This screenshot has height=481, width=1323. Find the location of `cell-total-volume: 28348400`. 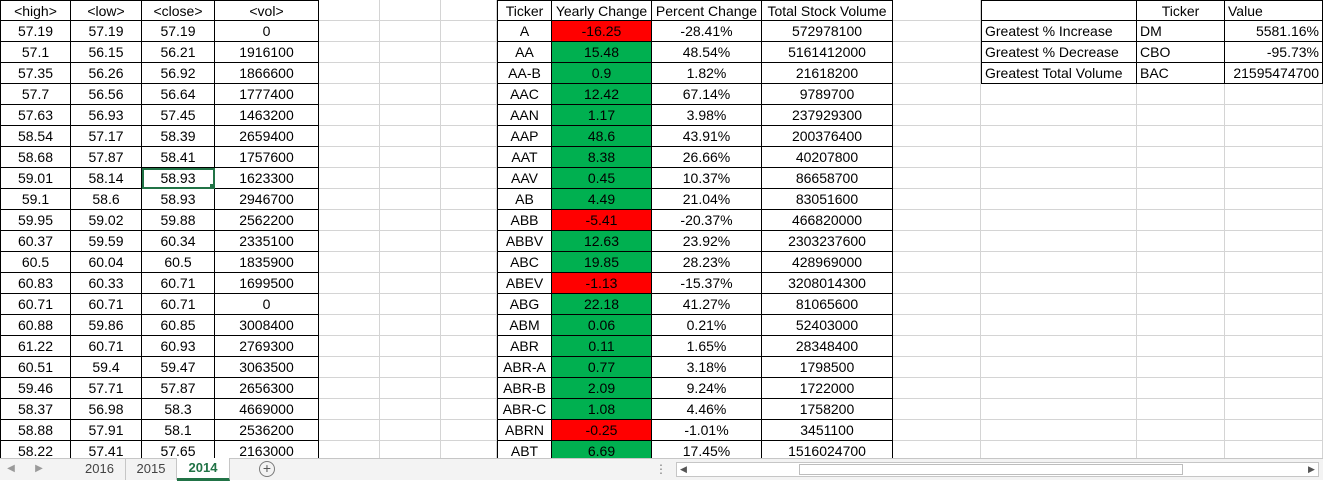

cell-total-volume: 28348400 is located at coordinates (827, 346).